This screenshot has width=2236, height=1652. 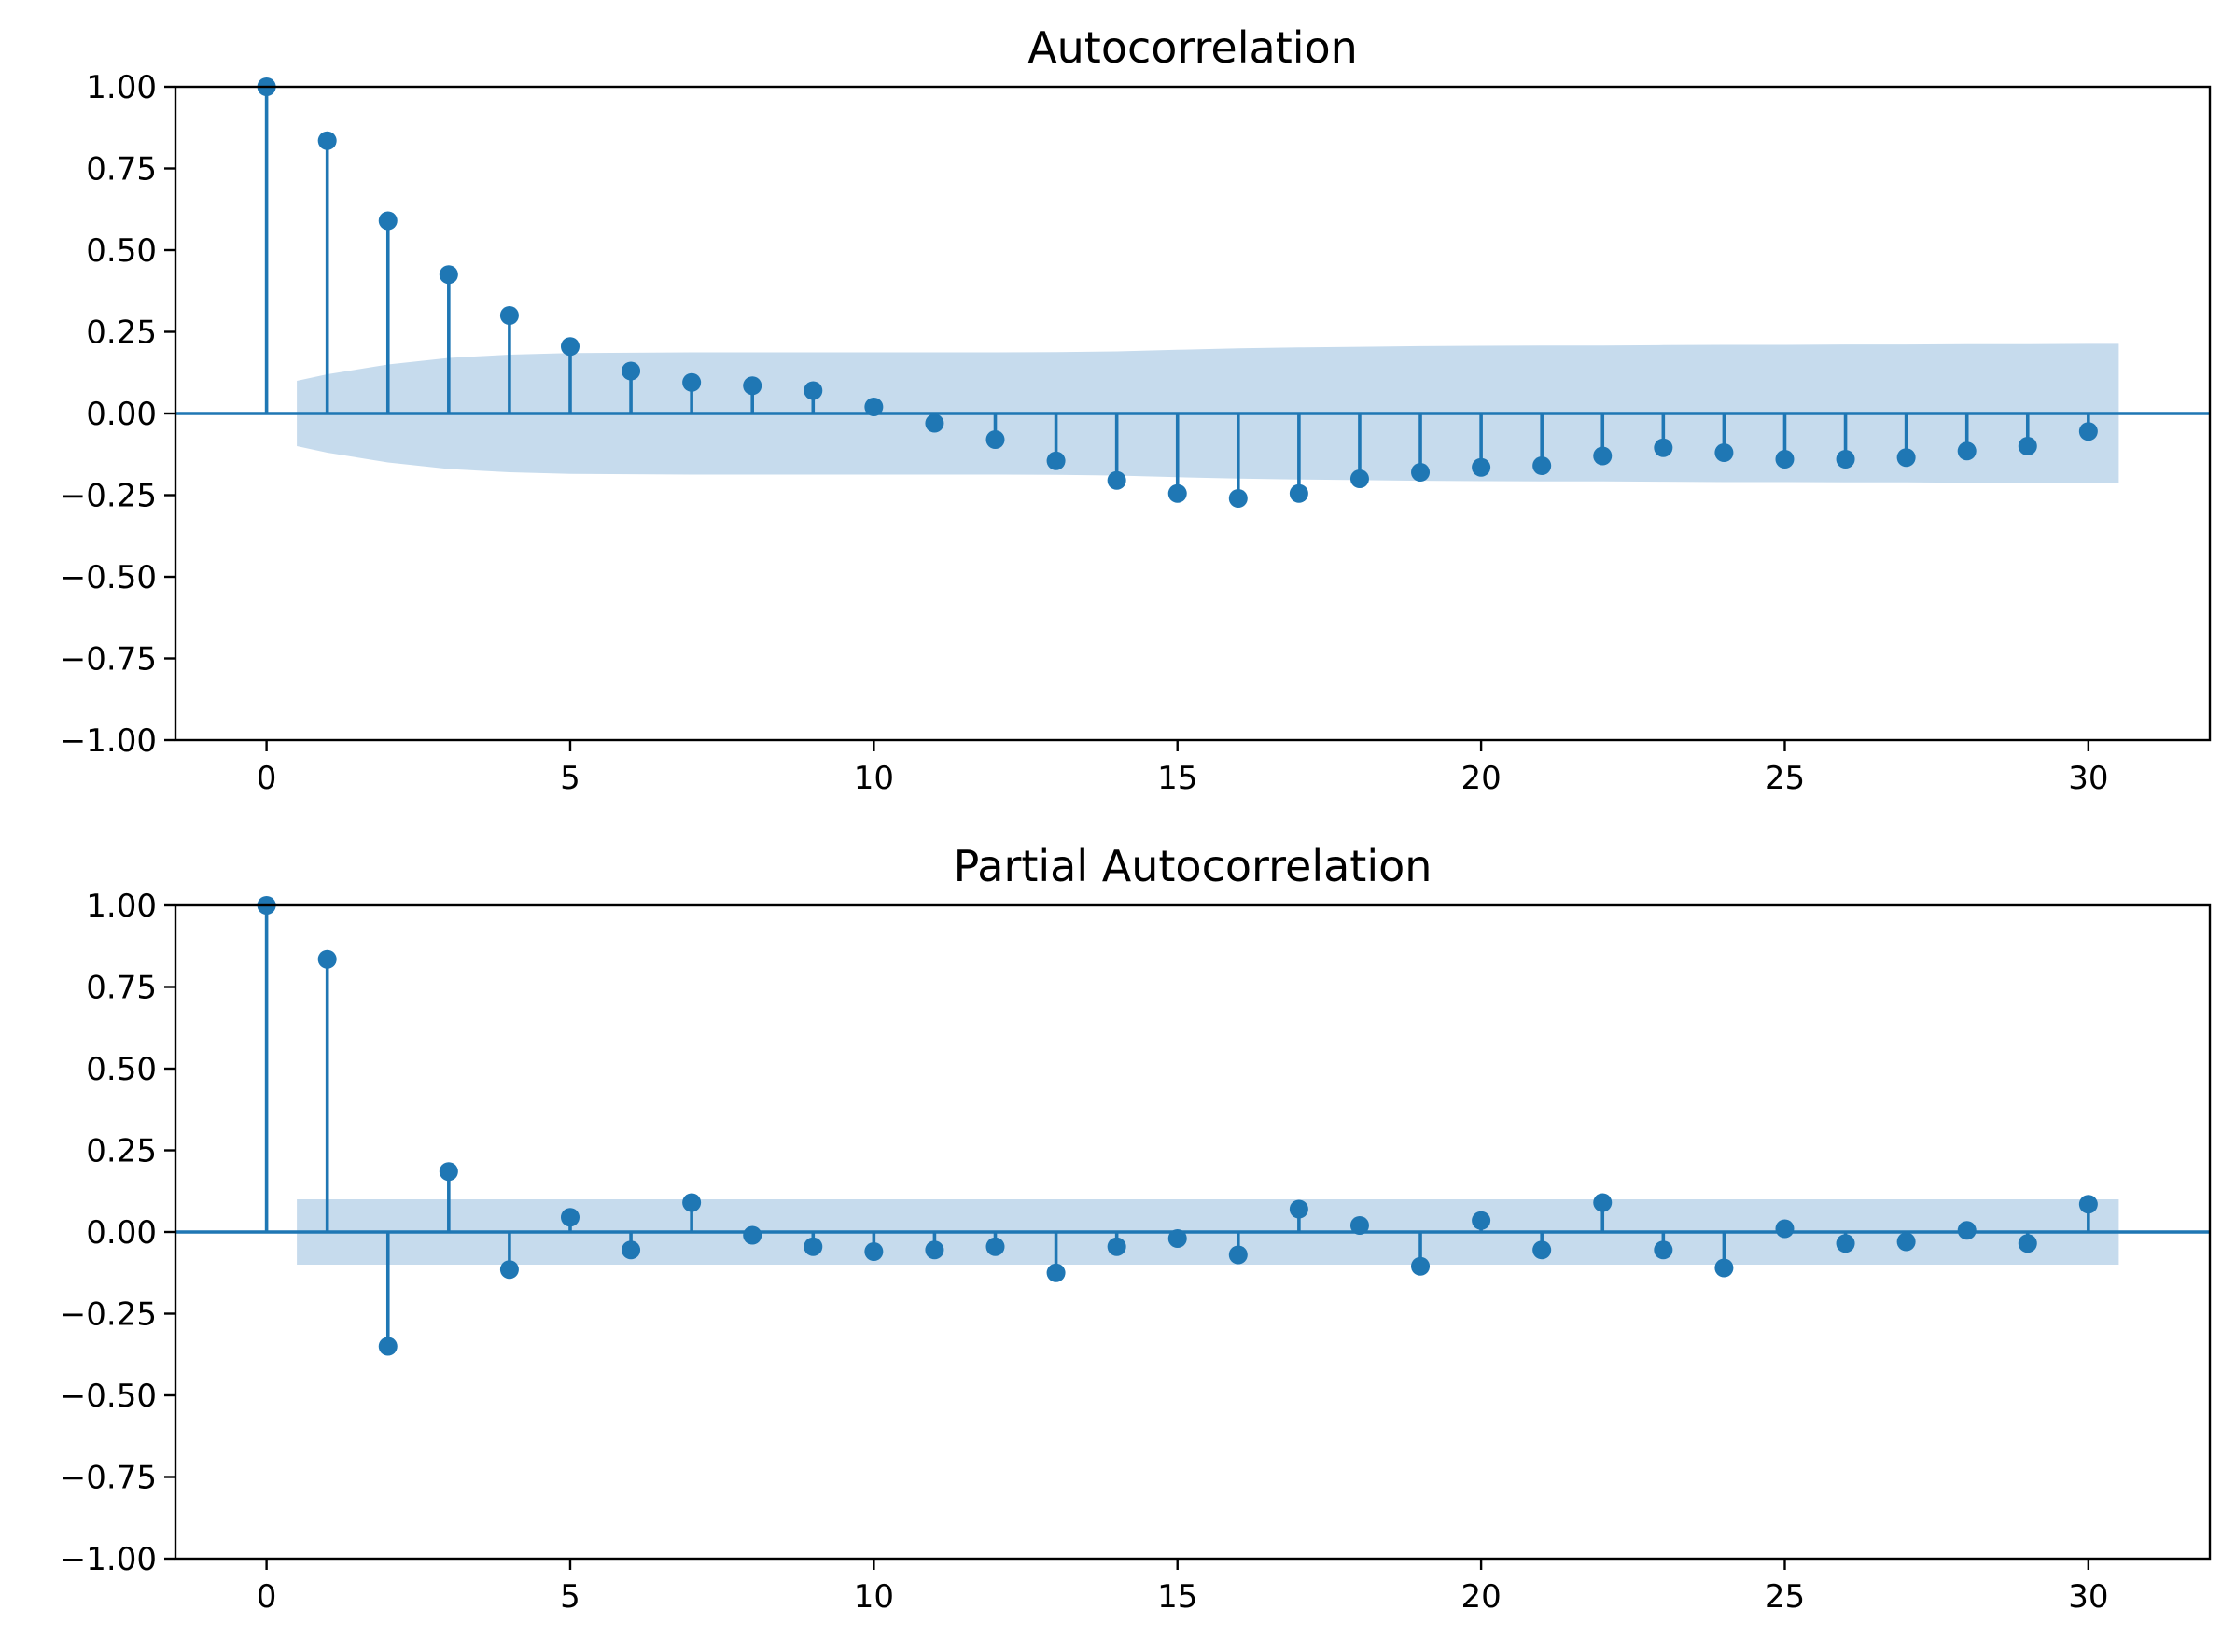 What do you see at coordinates (109, 577) in the screenshot?
I see `acf-y-tick-label: −0.50` at bounding box center [109, 577].